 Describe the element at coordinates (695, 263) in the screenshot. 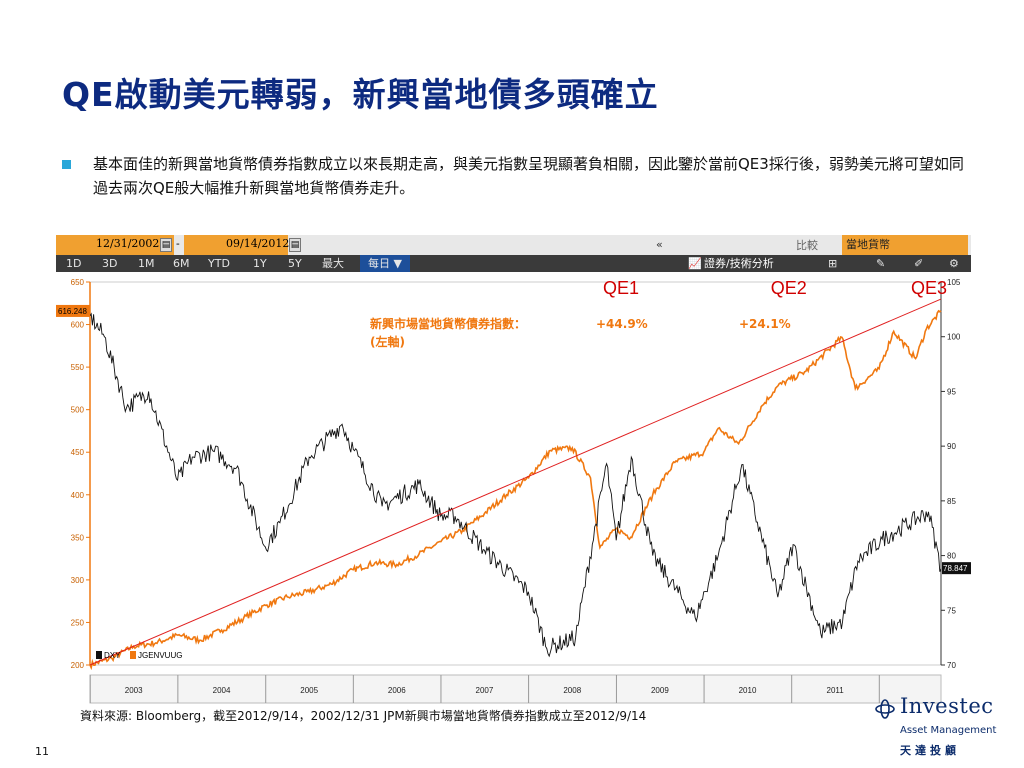

I see `chart-icon: 📈` at that location.